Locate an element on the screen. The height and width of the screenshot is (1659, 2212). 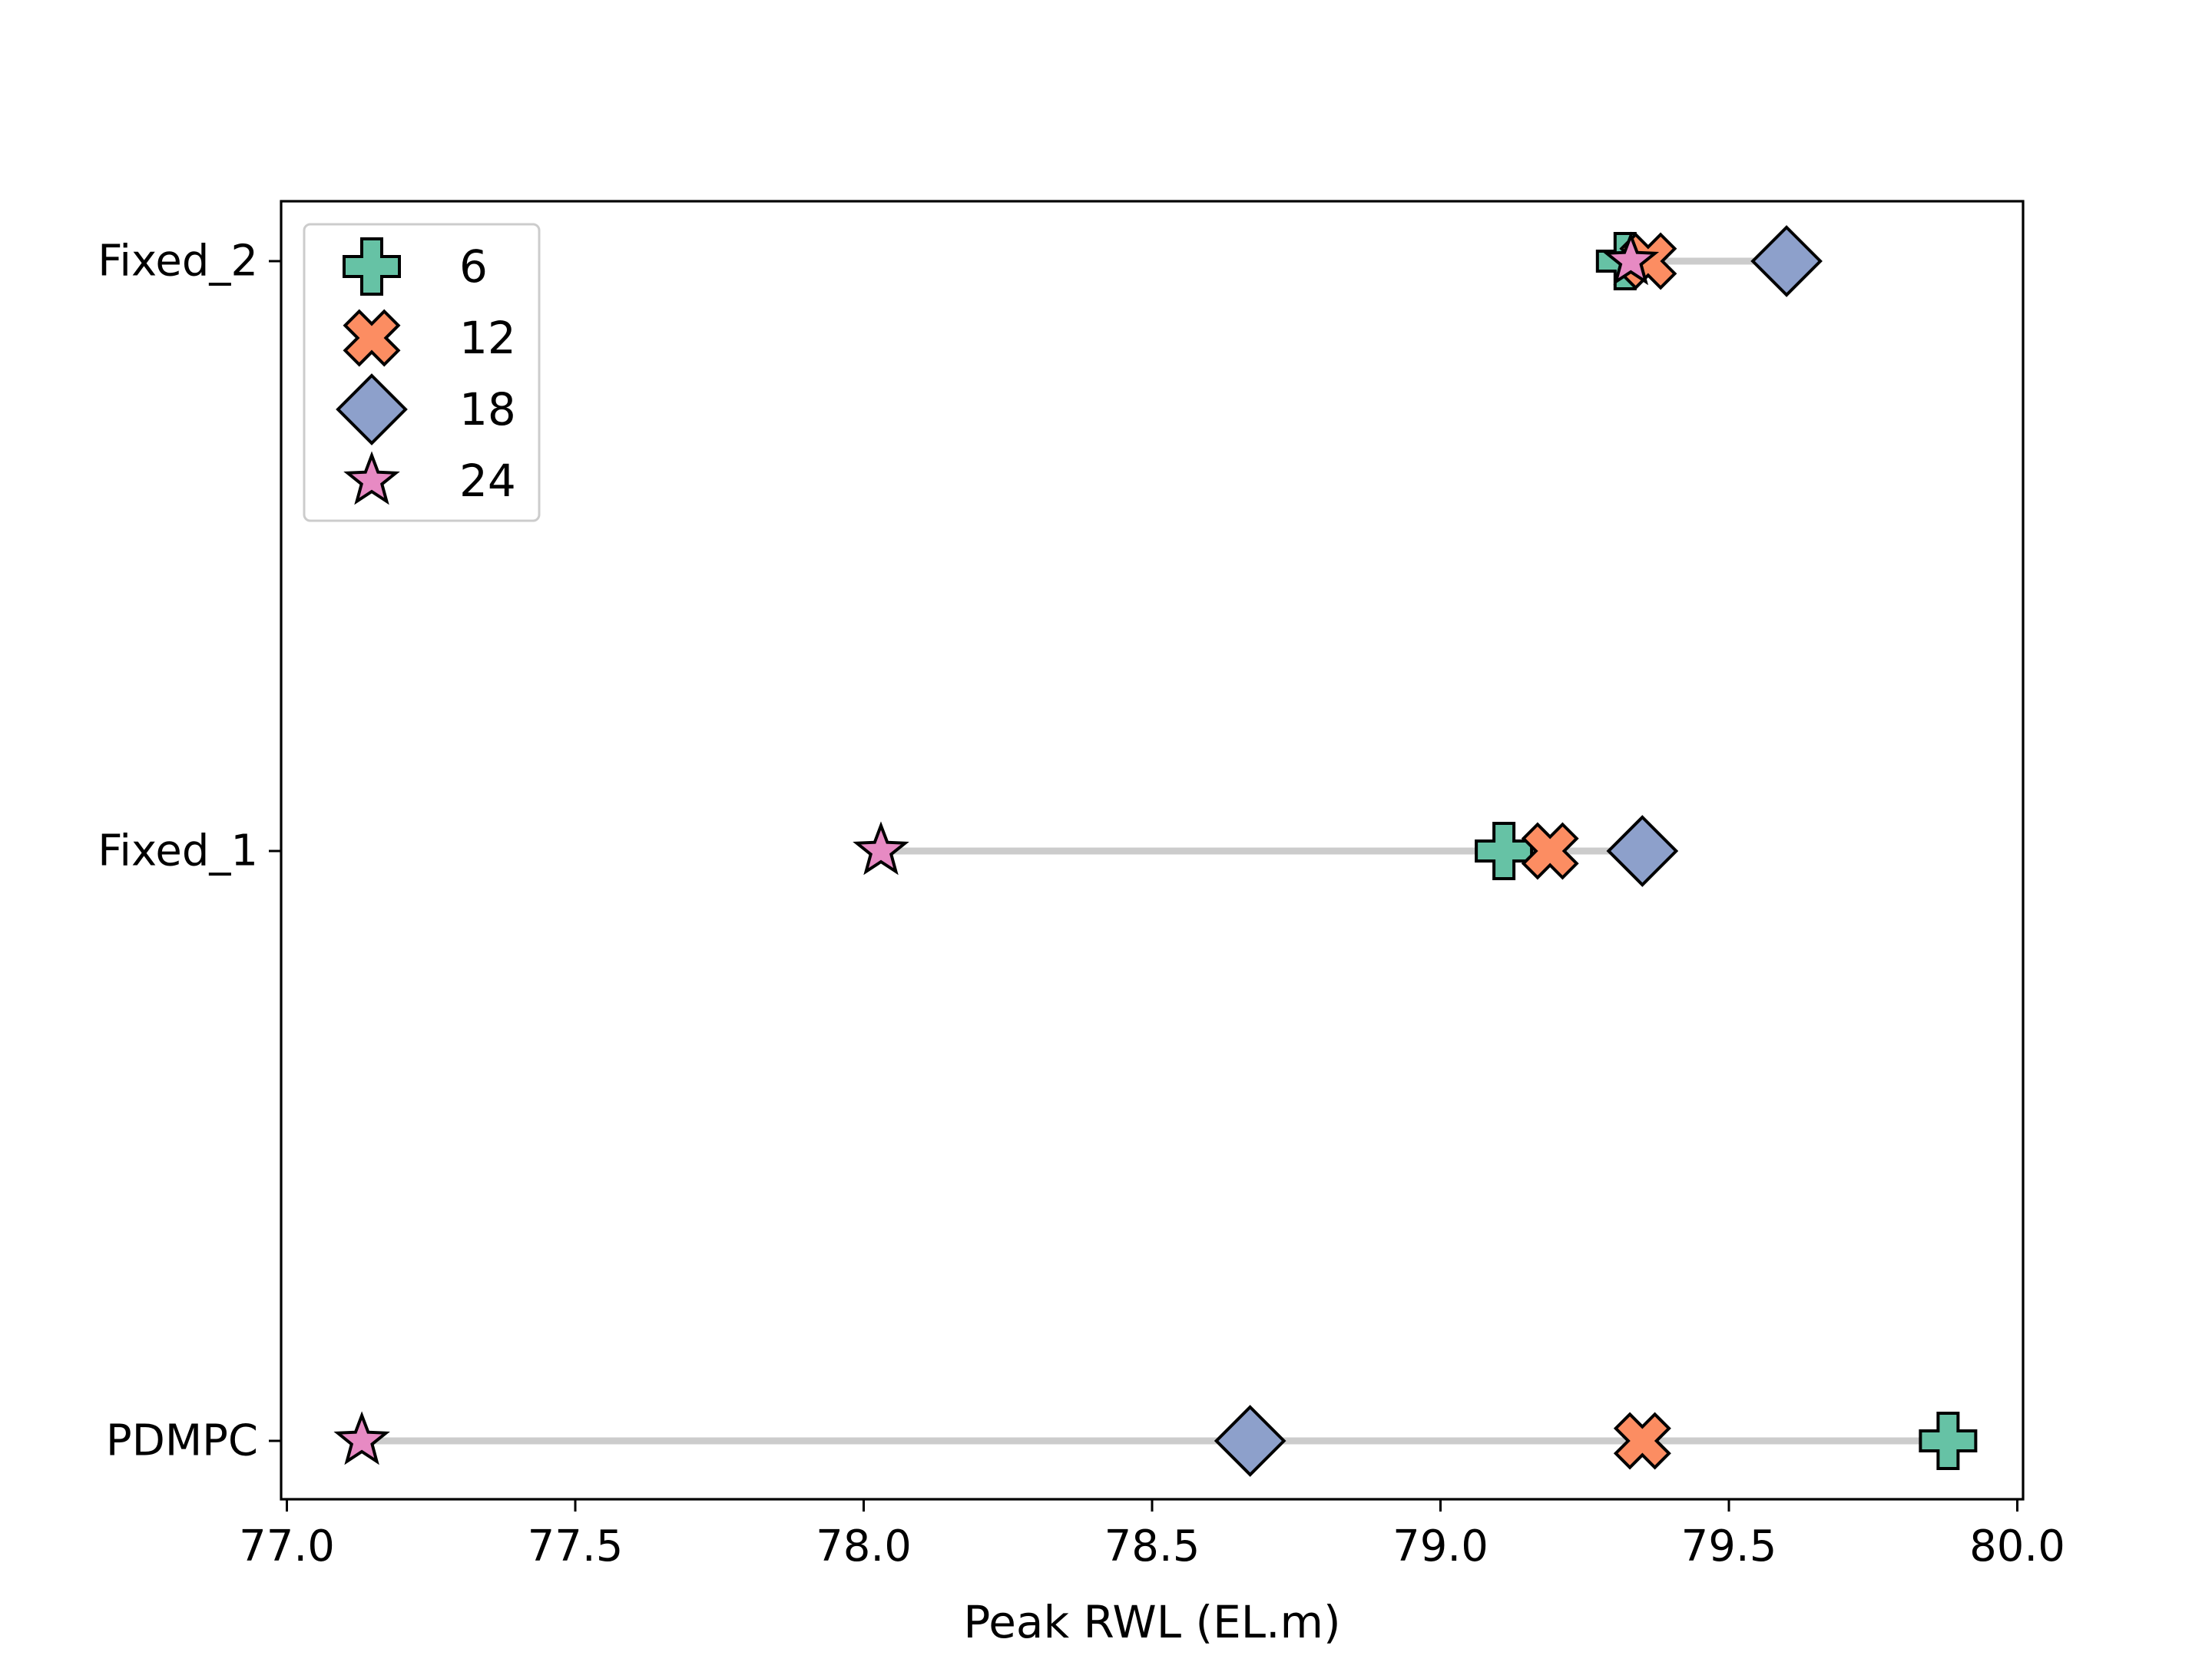
legend-label: 12 is located at coordinates (488, 338).